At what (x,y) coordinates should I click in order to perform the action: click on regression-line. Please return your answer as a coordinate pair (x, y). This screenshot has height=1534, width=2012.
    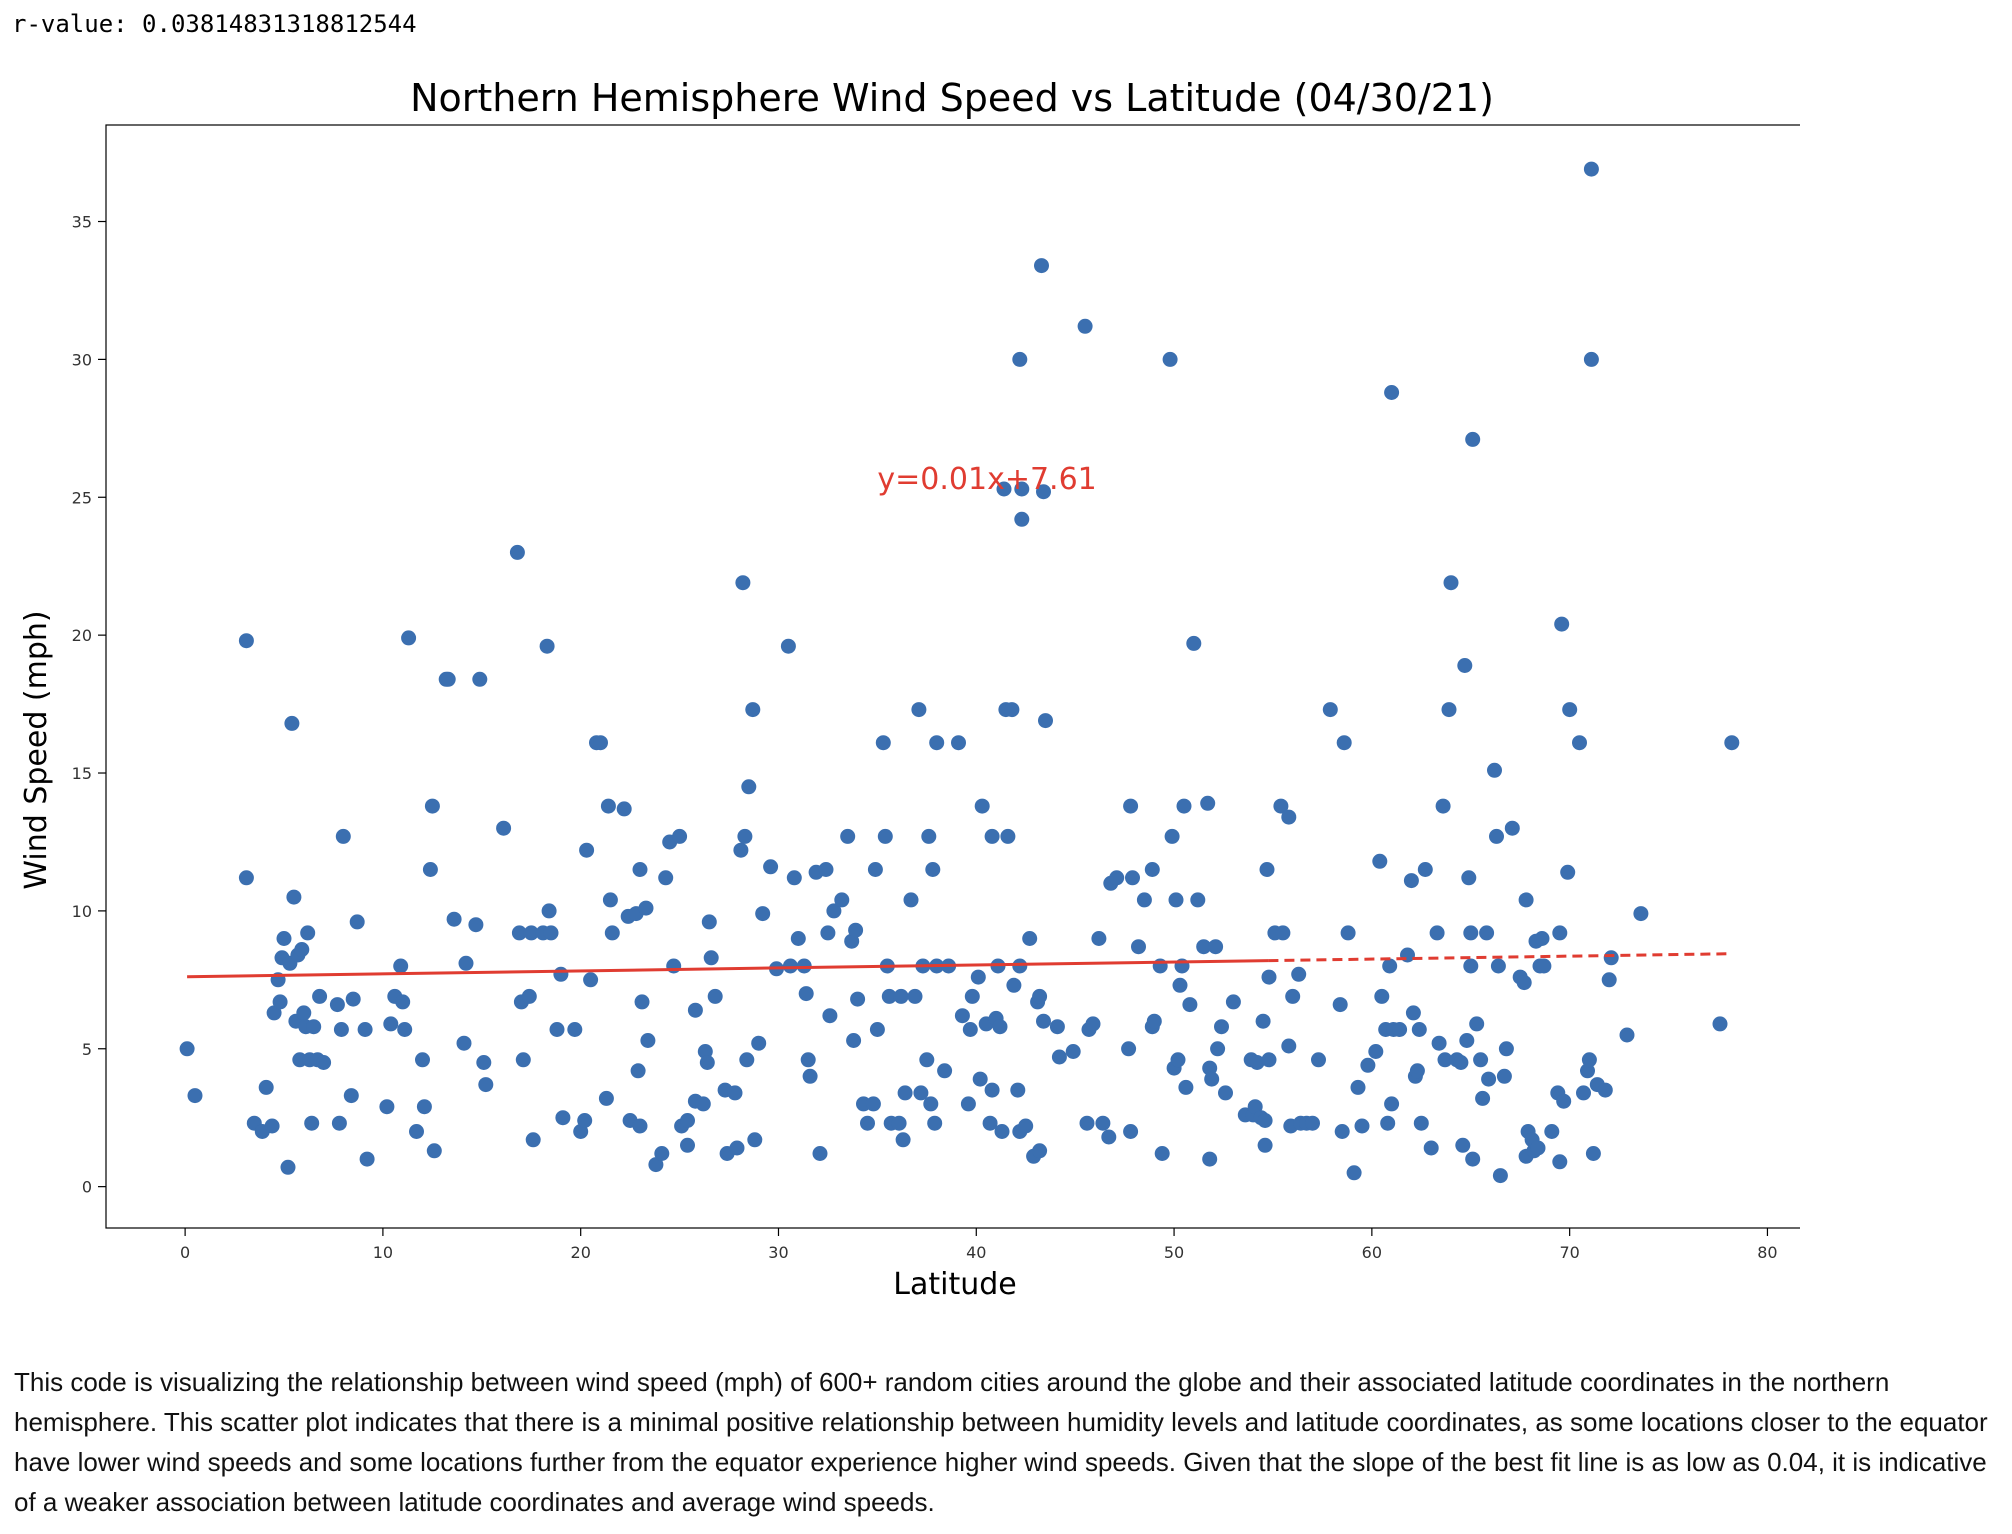
    Looking at the image, I should click on (728, 969).